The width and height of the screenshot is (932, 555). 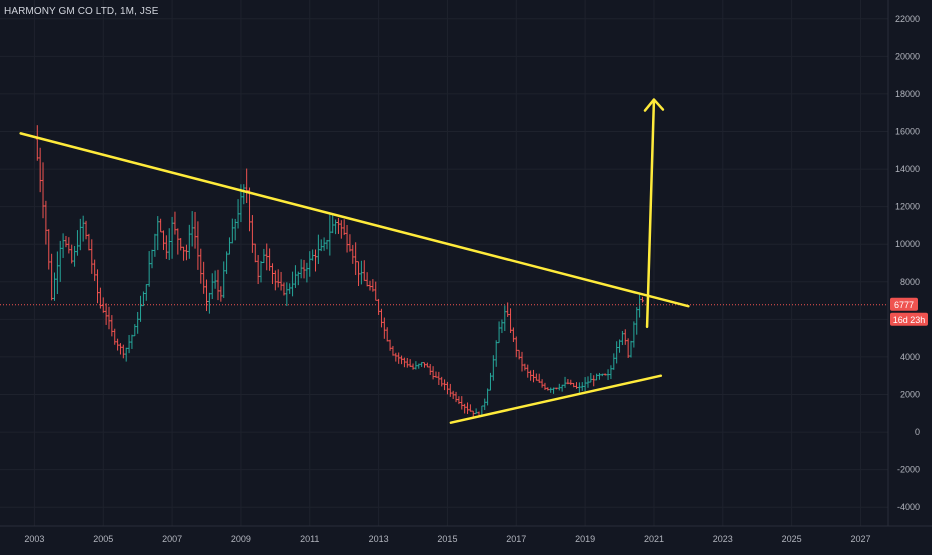 I want to click on x-tick-label: 2019, so click(x=585, y=539).